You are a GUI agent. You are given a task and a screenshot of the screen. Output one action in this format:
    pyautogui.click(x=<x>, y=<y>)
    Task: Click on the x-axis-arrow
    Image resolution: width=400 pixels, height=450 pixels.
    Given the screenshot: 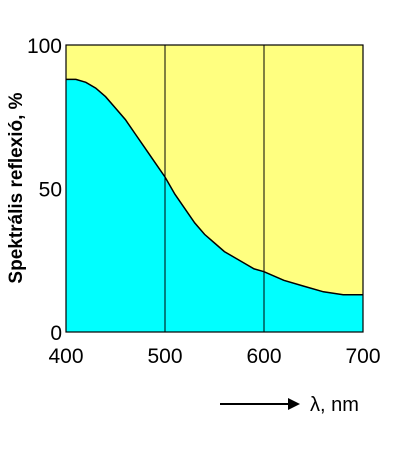 What is the action you would take?
    pyautogui.click(x=260, y=404)
    